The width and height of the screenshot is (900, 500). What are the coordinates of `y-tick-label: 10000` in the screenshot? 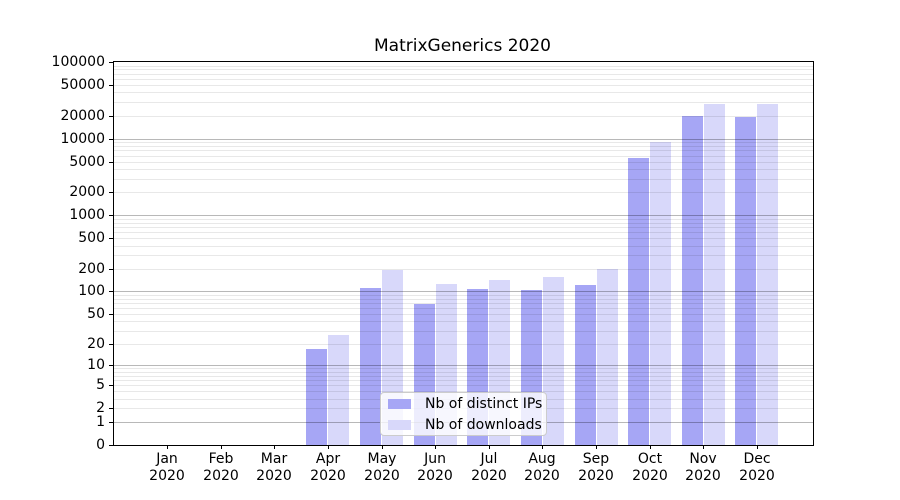 It's located at (82, 139).